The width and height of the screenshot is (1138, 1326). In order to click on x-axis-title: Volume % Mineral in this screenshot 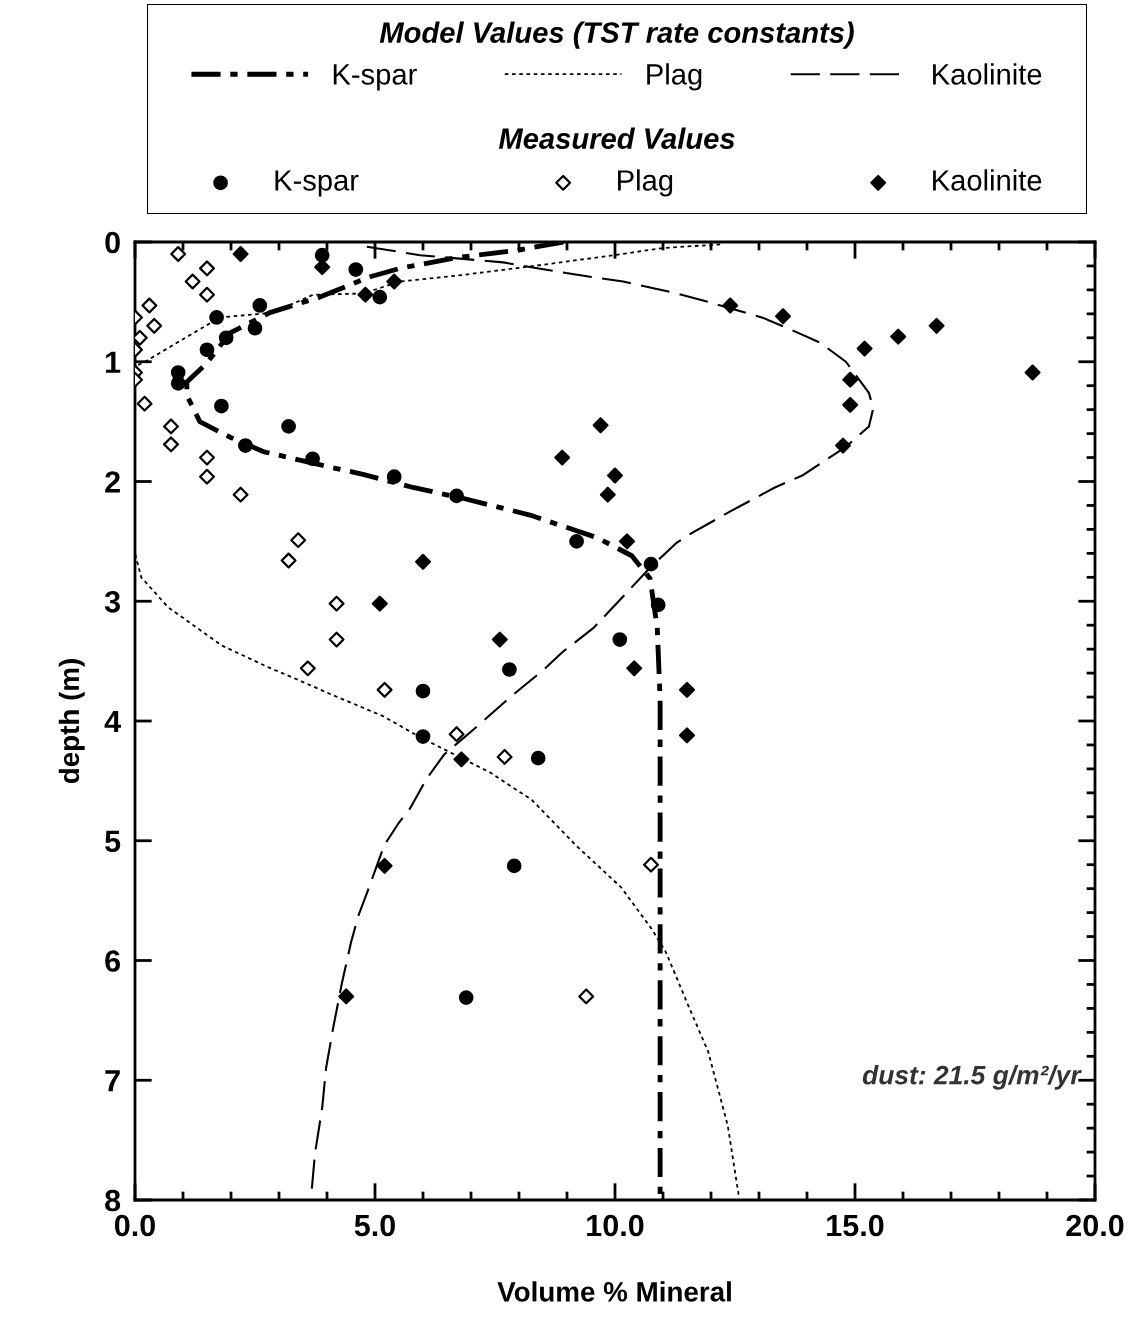, I will do `click(614, 1291)`.